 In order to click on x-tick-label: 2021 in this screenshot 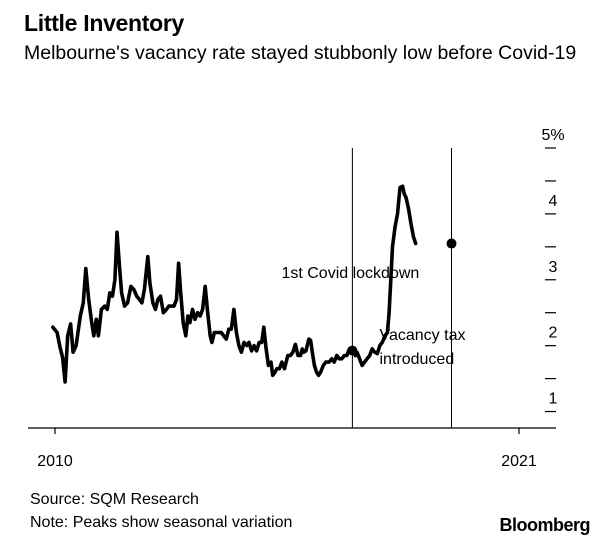, I will do `click(519, 461)`.